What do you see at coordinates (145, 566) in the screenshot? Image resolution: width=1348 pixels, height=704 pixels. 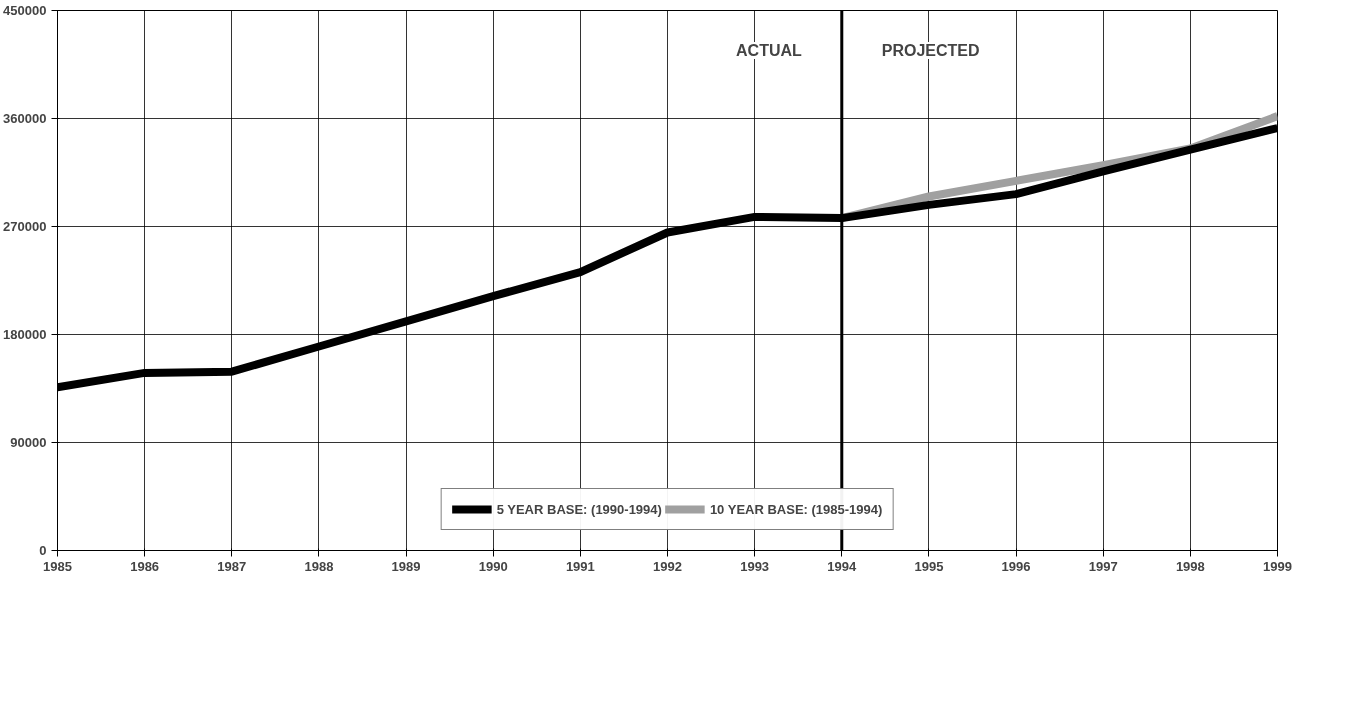 I see `x-tick-label: 1986` at bounding box center [145, 566].